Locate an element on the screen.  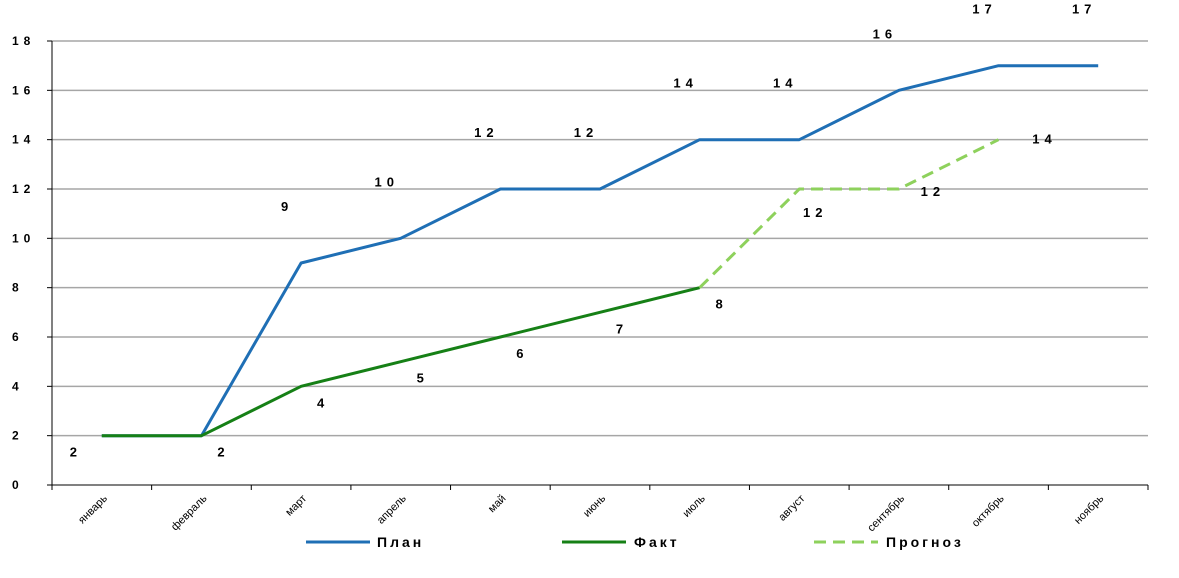
y-tick-label: 14 is located at coordinates (23, 140).